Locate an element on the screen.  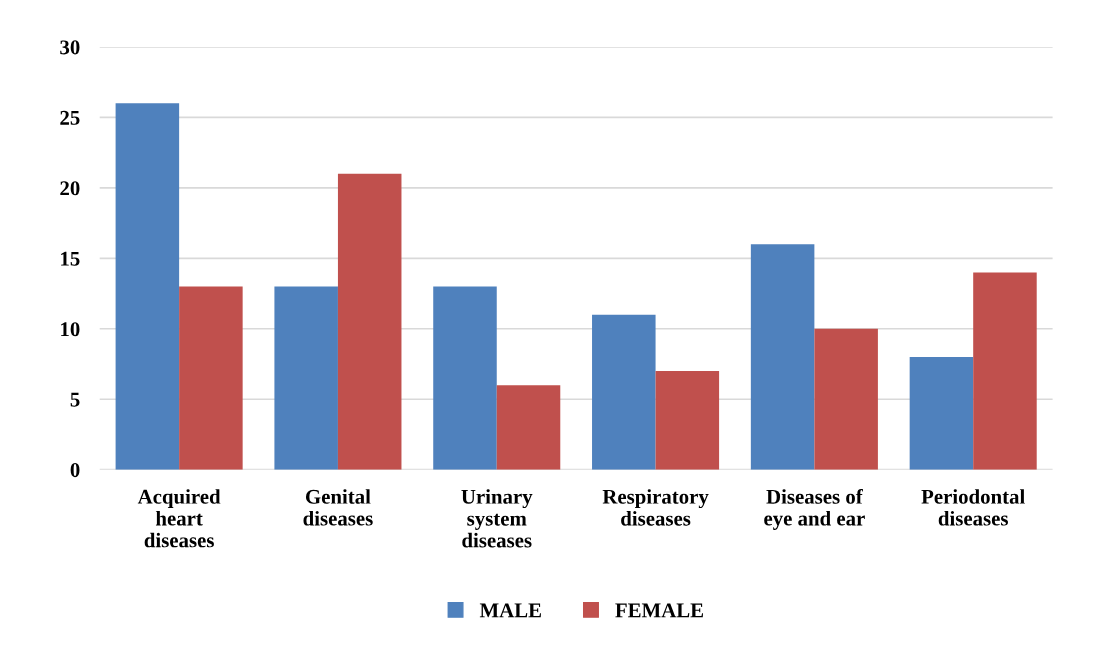
y-tick-label: 15 is located at coordinates (70, 258).